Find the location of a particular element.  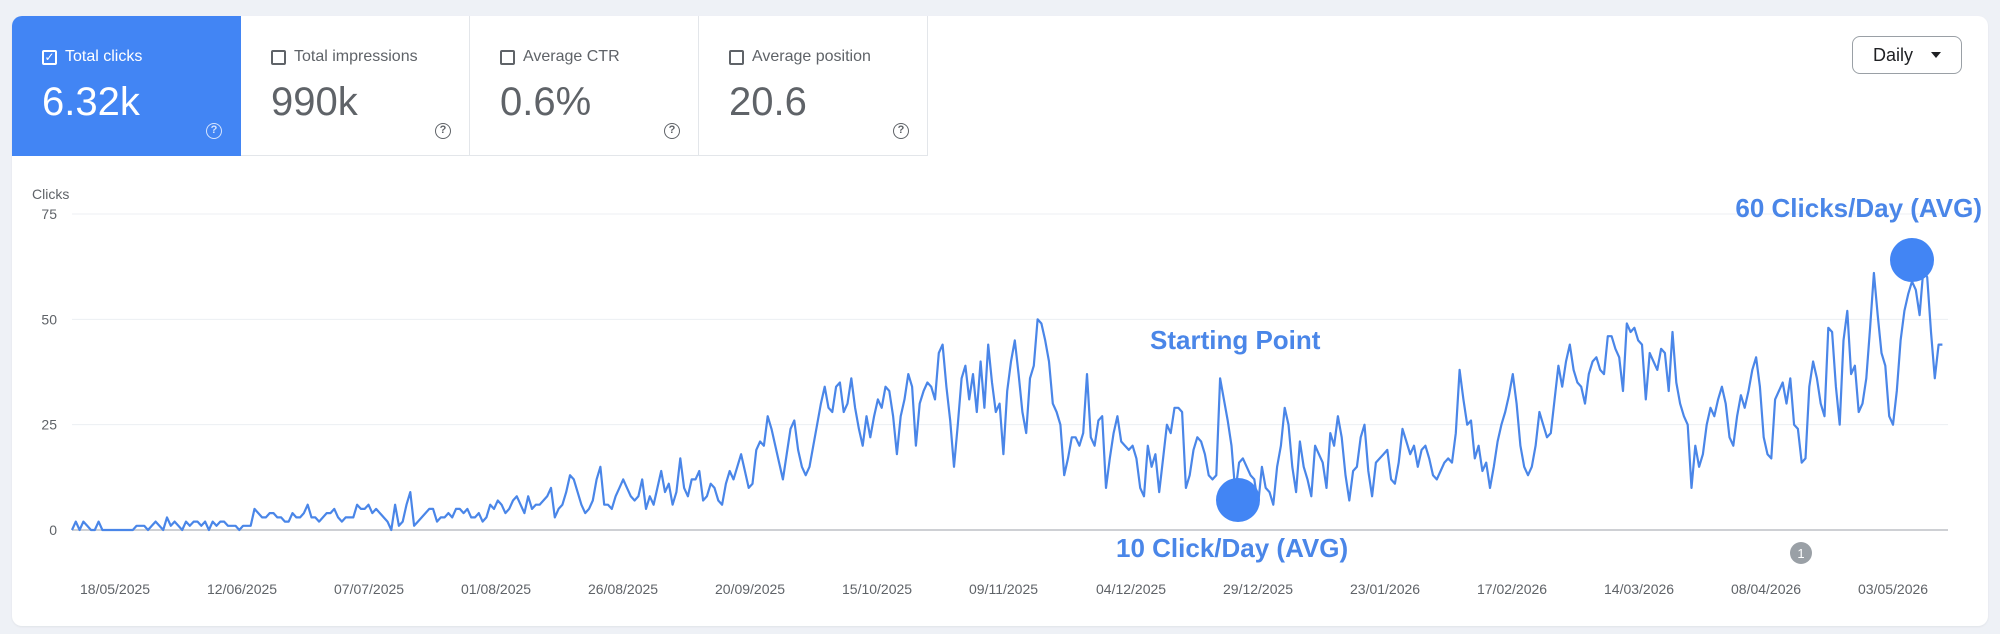

metric-total-impressions: Total impressions 990k ? is located at coordinates (355, 86).